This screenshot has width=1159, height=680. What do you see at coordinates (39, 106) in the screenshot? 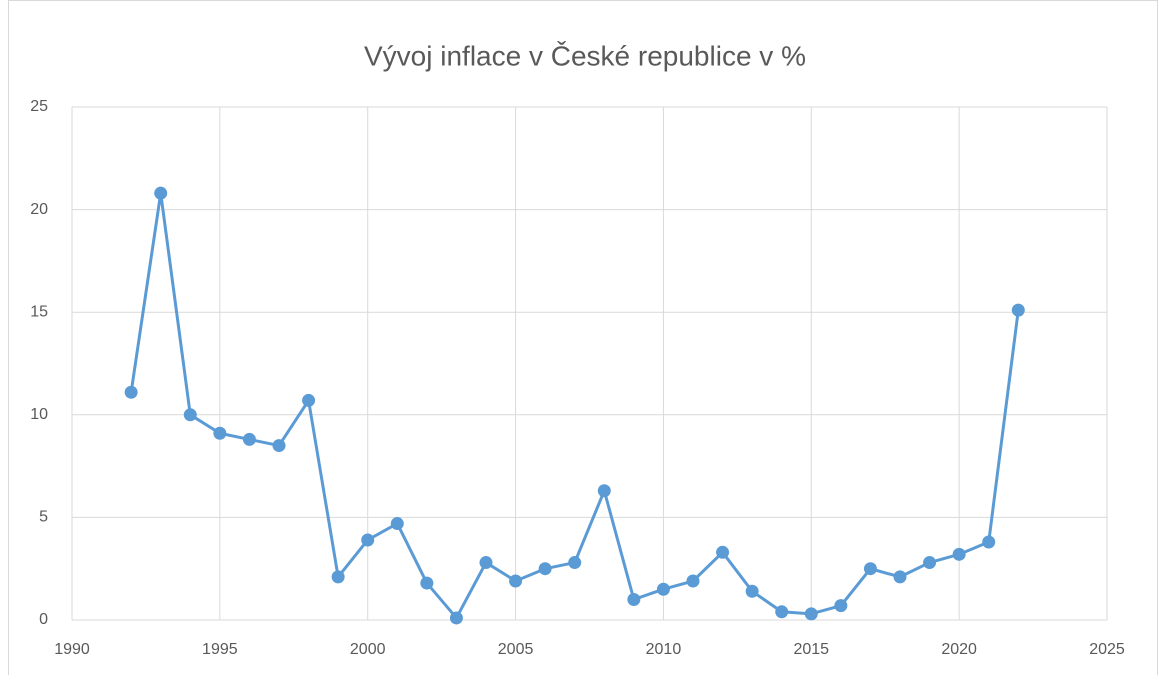
I see `y-tick-label: 25` at bounding box center [39, 106].